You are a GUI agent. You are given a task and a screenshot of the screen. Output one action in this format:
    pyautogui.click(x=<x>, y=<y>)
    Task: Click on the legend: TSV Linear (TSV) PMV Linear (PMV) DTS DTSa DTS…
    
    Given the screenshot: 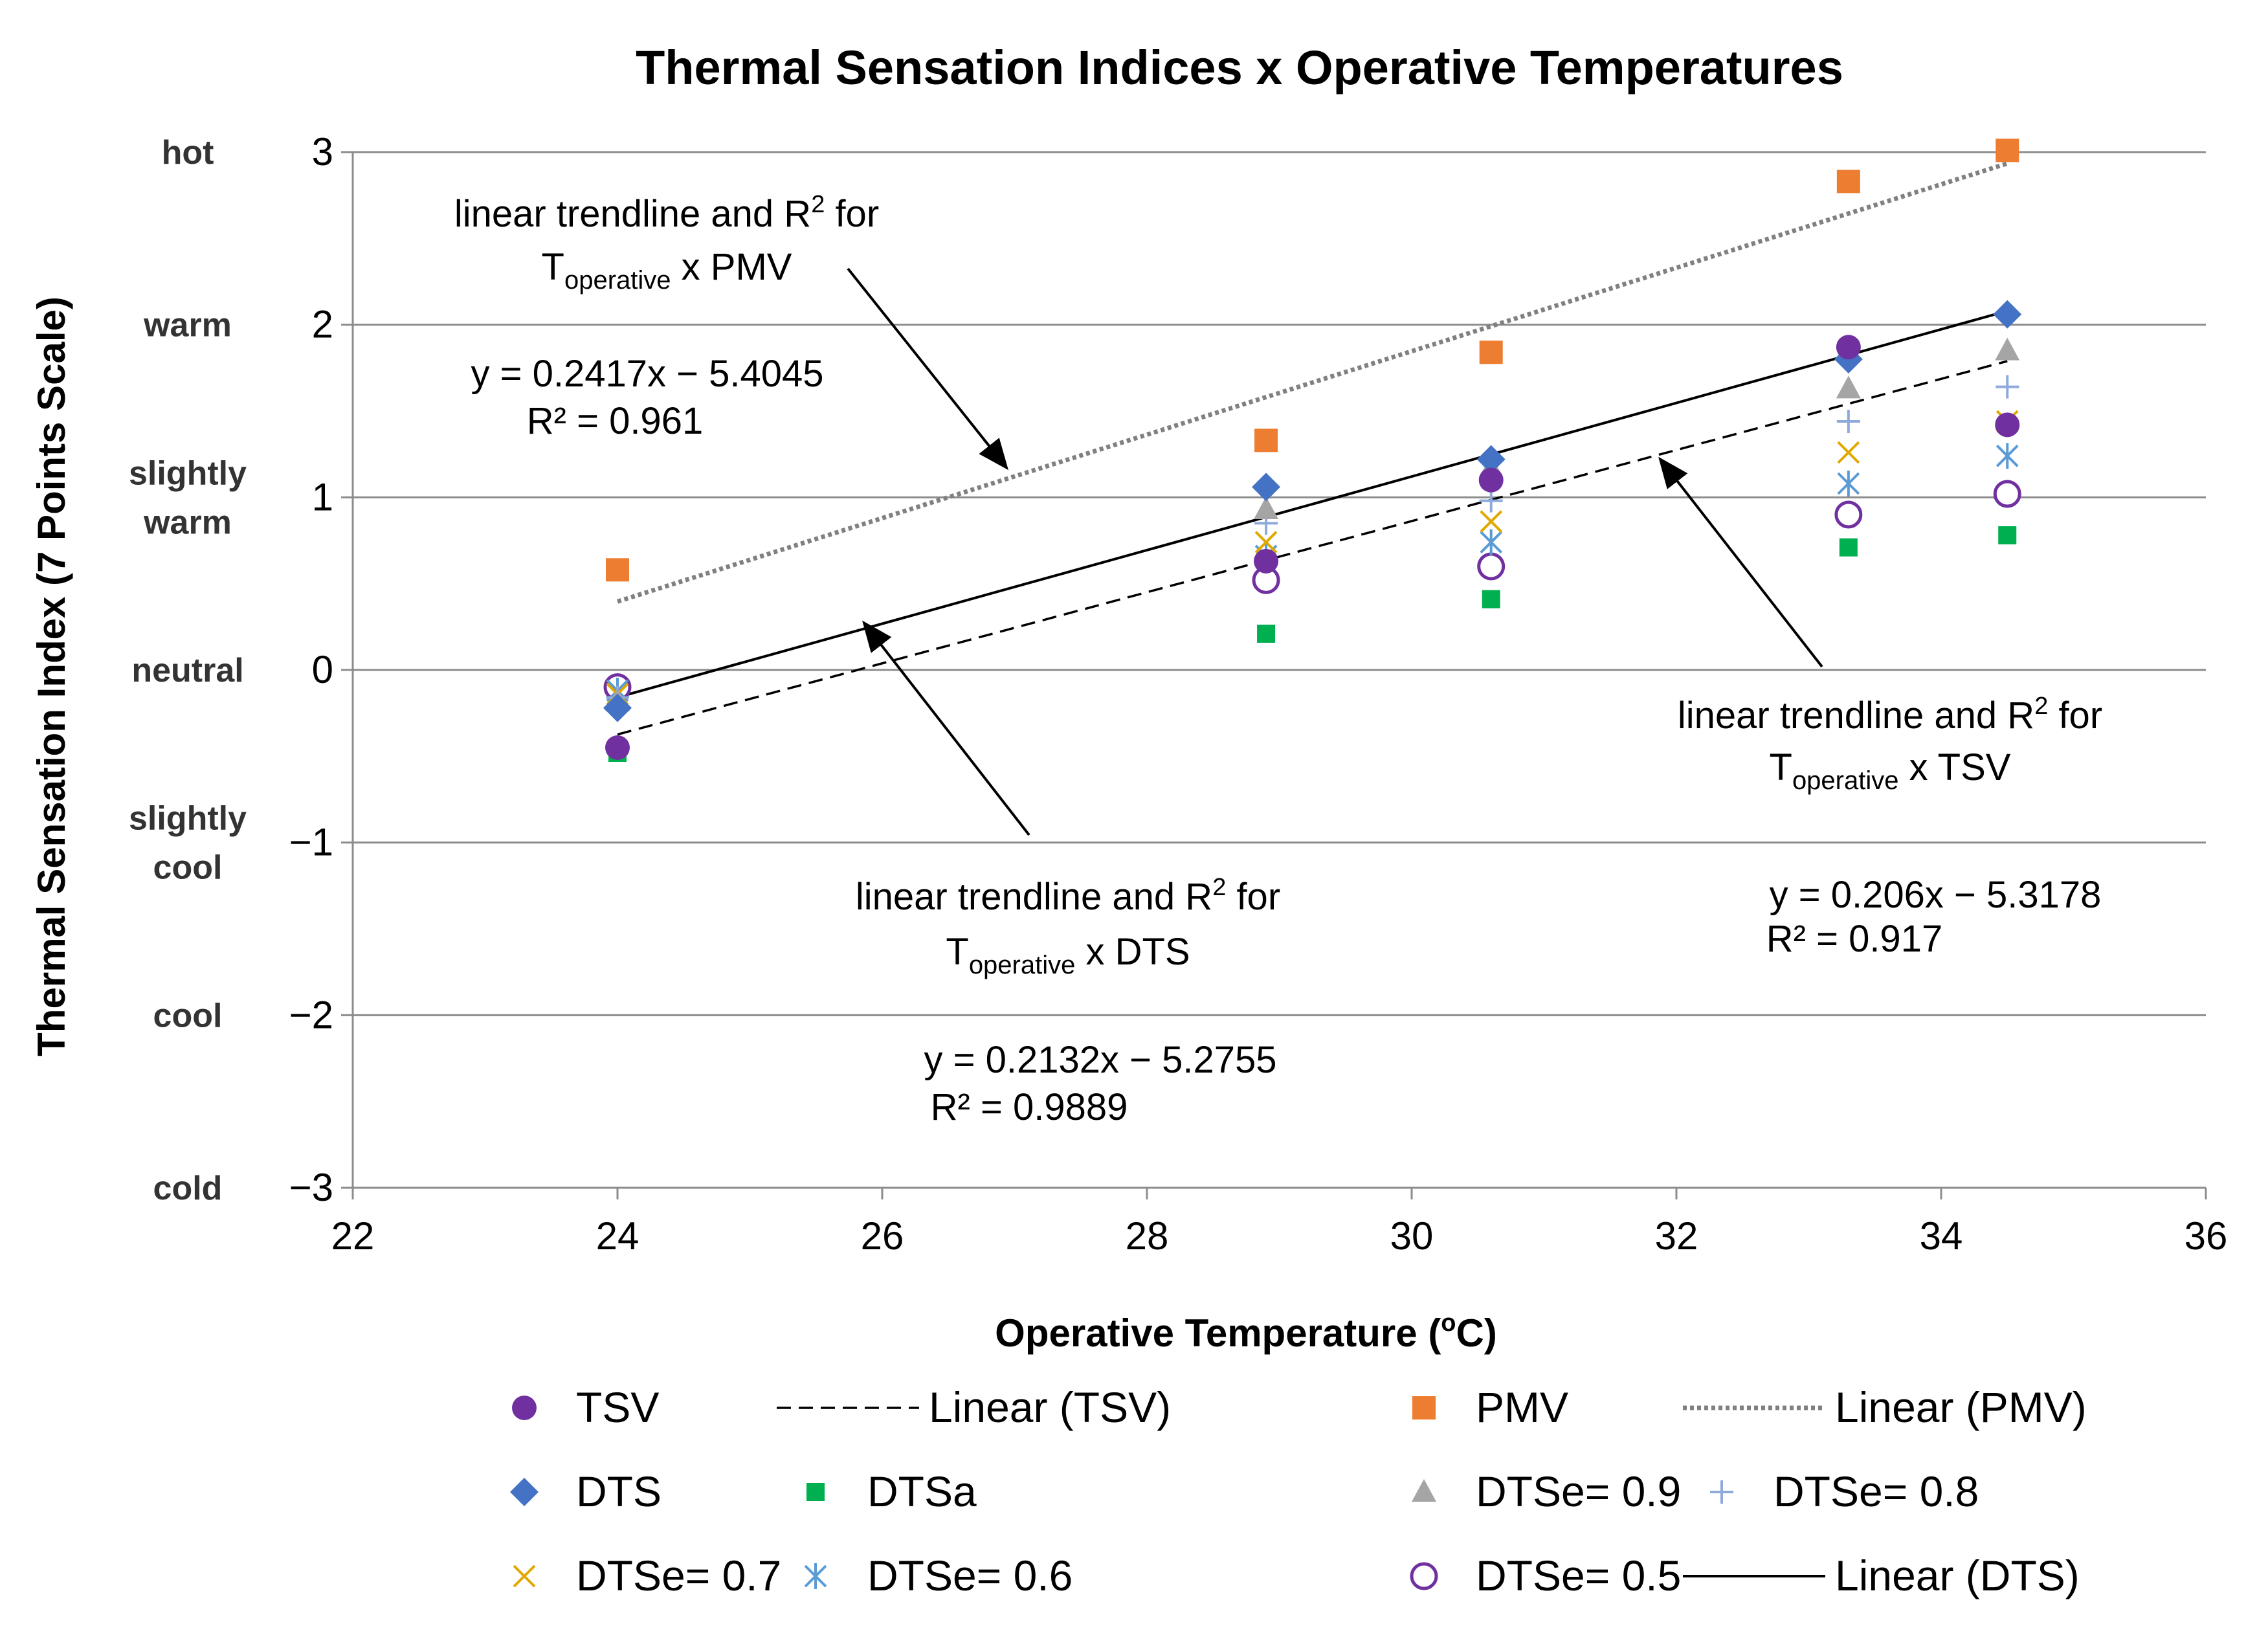 What is the action you would take?
    pyautogui.click(x=1298, y=1491)
    